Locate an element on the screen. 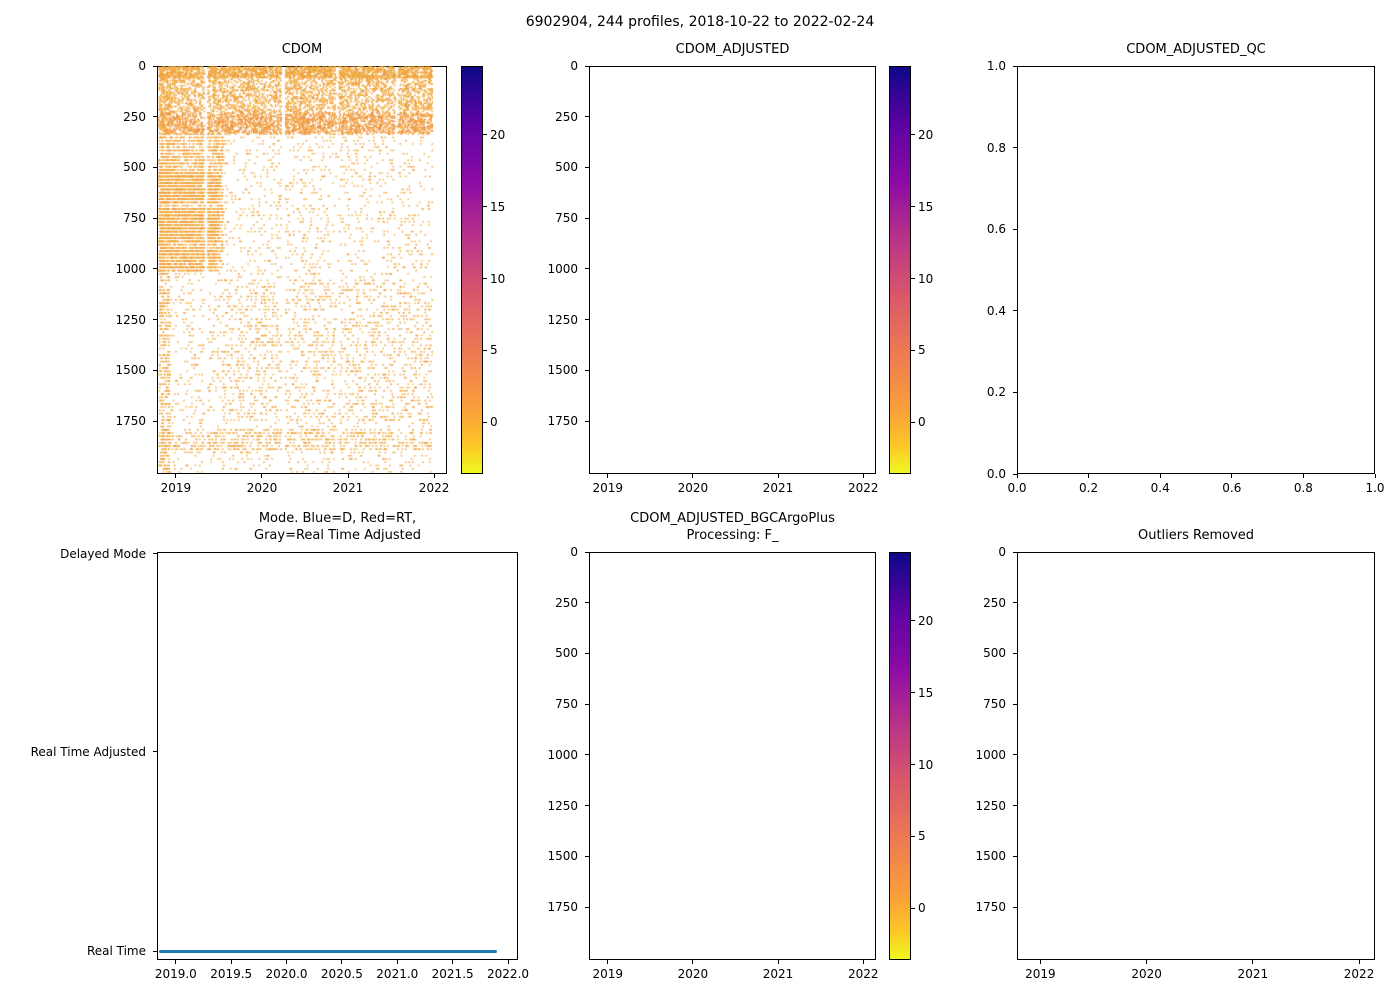 Image resolution: width=1400 pixels, height=1000 pixels. panel-bgc-title-line2: Processing: F_ is located at coordinates (732, 535).